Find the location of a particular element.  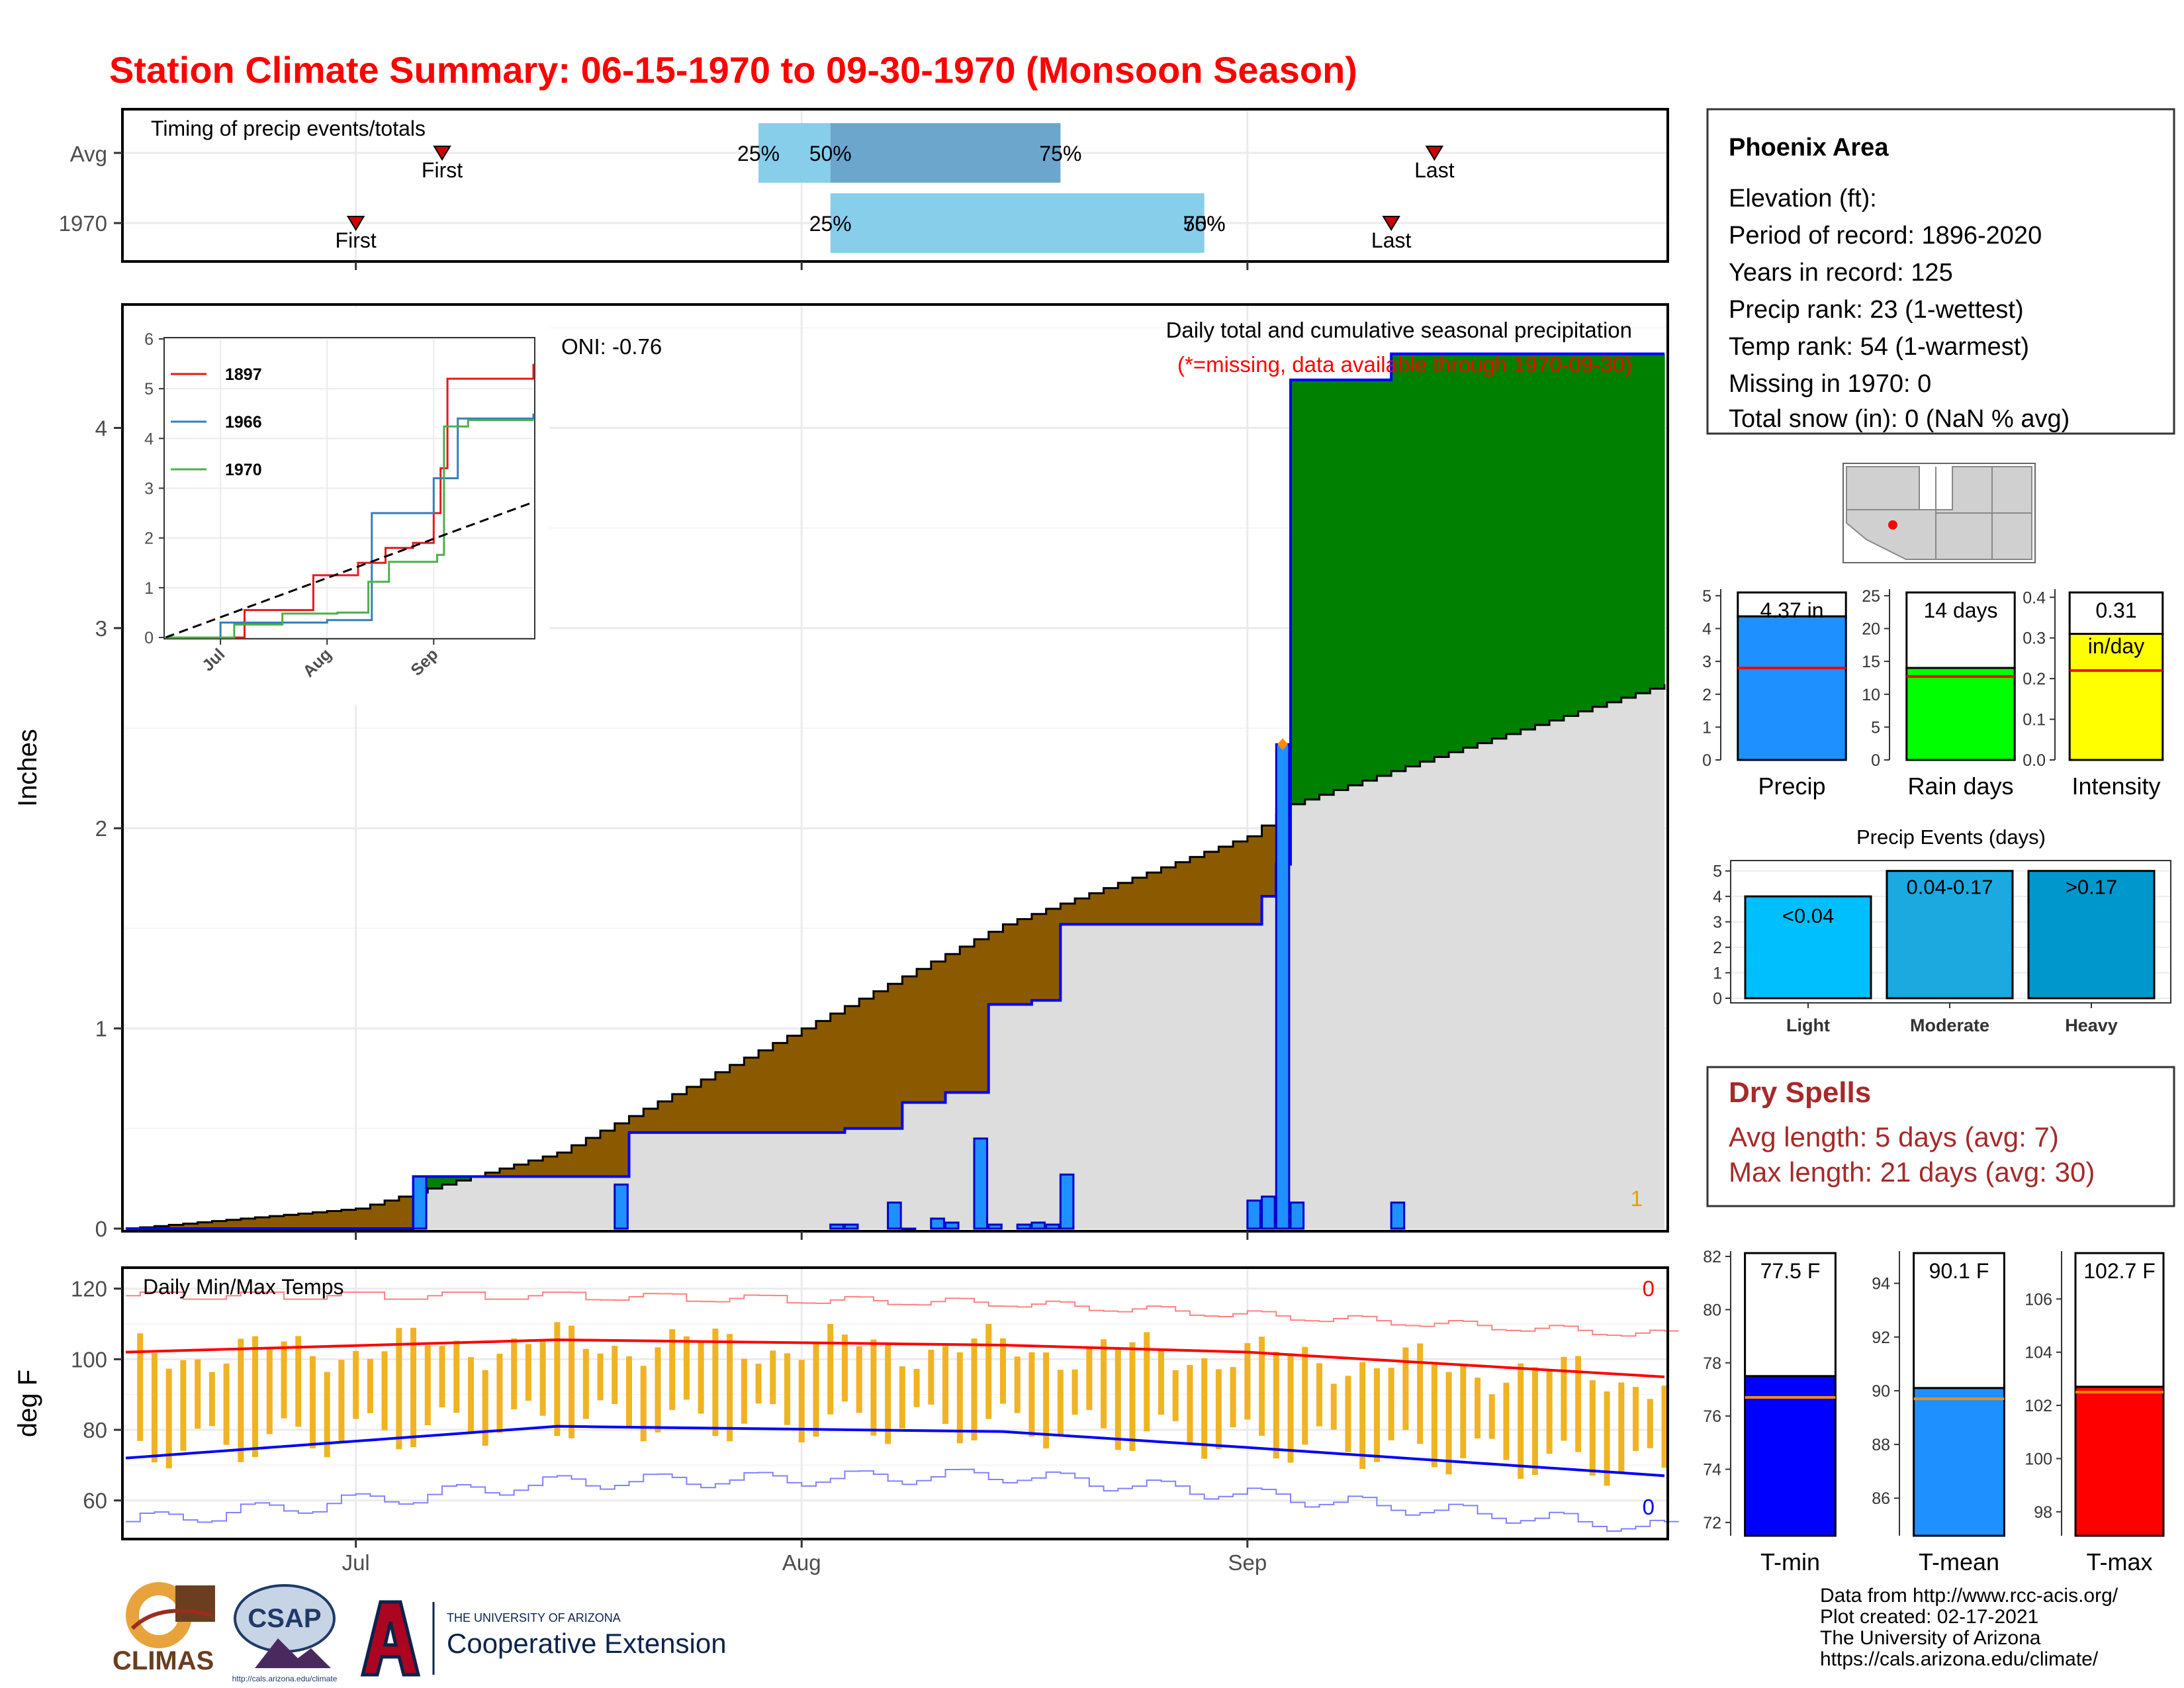

mini-ytick-label: 80 is located at coordinates (1712, 1310).